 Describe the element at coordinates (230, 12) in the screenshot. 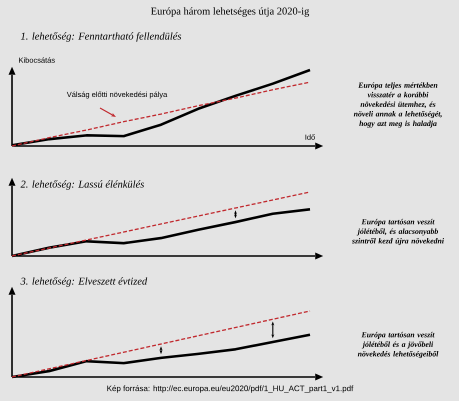

I see `chart-title: Európa három lehetséges útja 2020-ig` at that location.